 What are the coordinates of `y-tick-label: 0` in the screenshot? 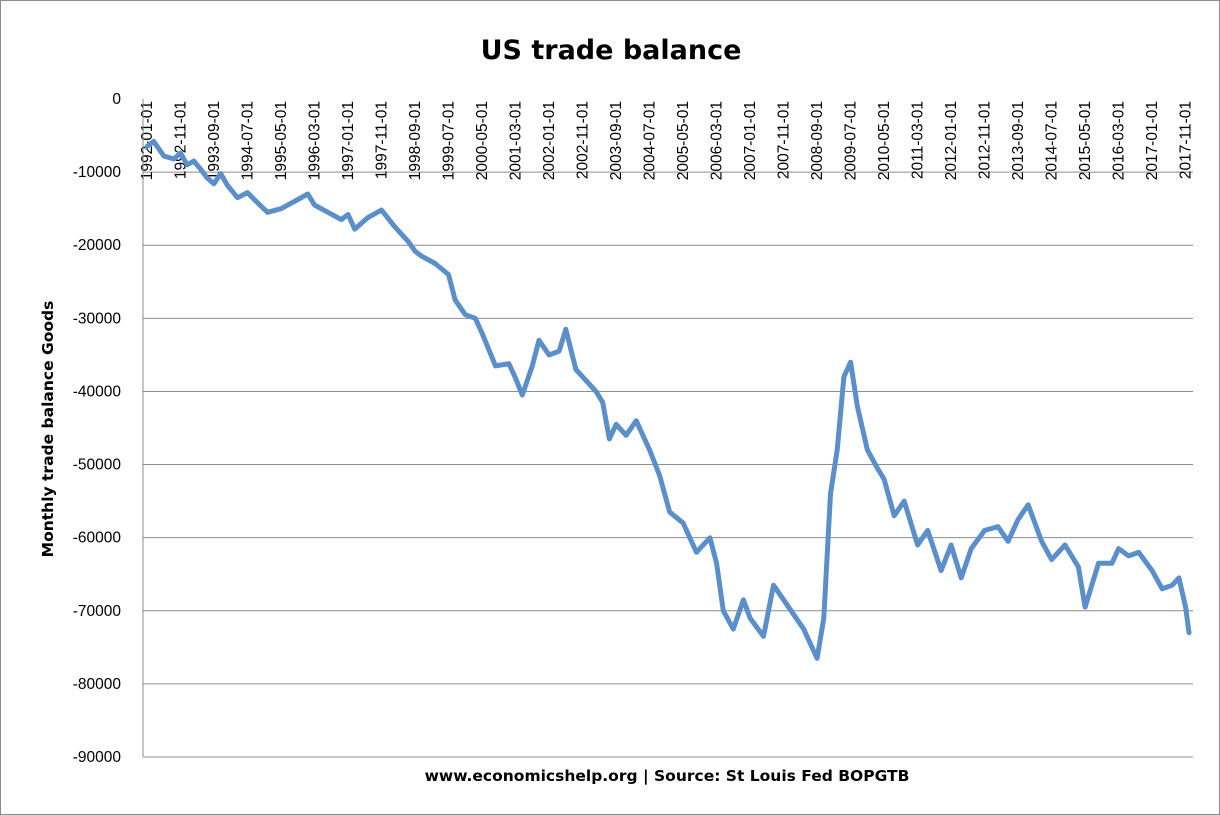 It's located at (116, 99).